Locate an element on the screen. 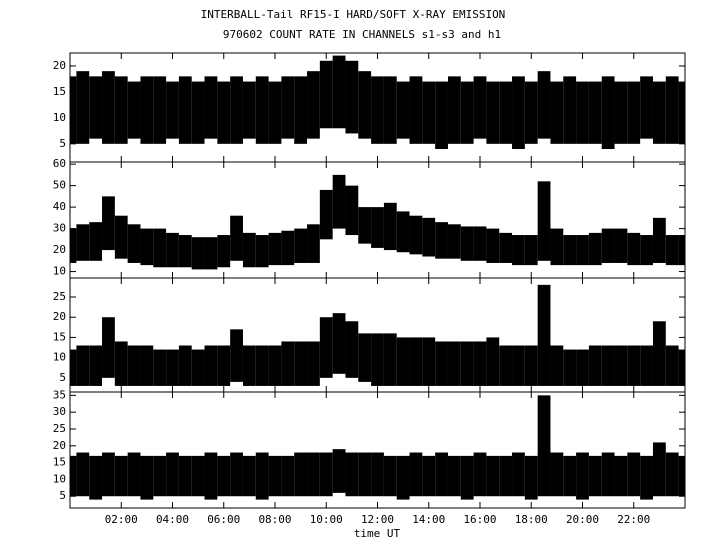  x-tick-label: 08:00 is located at coordinates (274, 519).